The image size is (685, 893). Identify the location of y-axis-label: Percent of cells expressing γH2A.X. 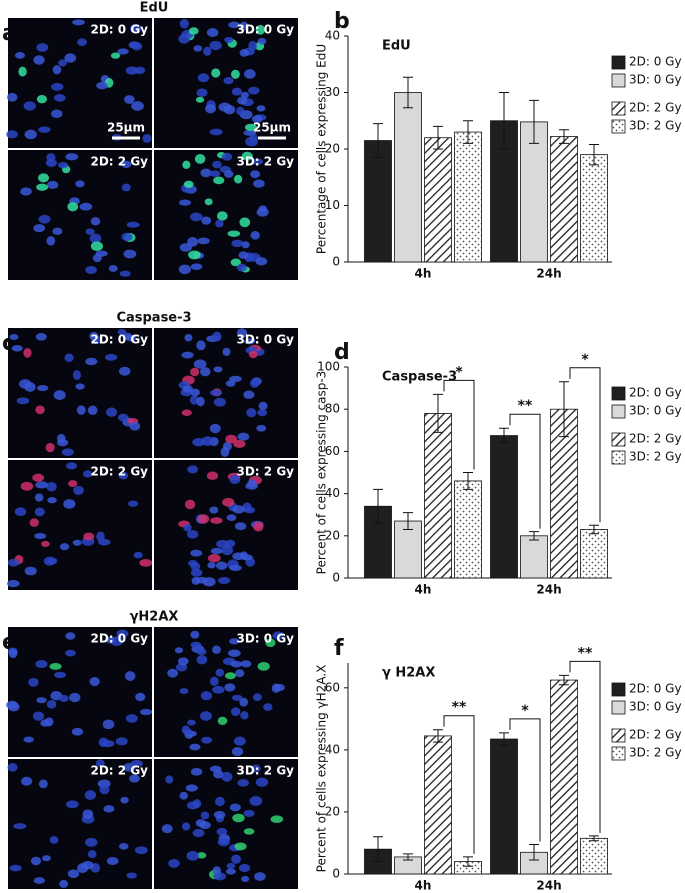
(322, 769).